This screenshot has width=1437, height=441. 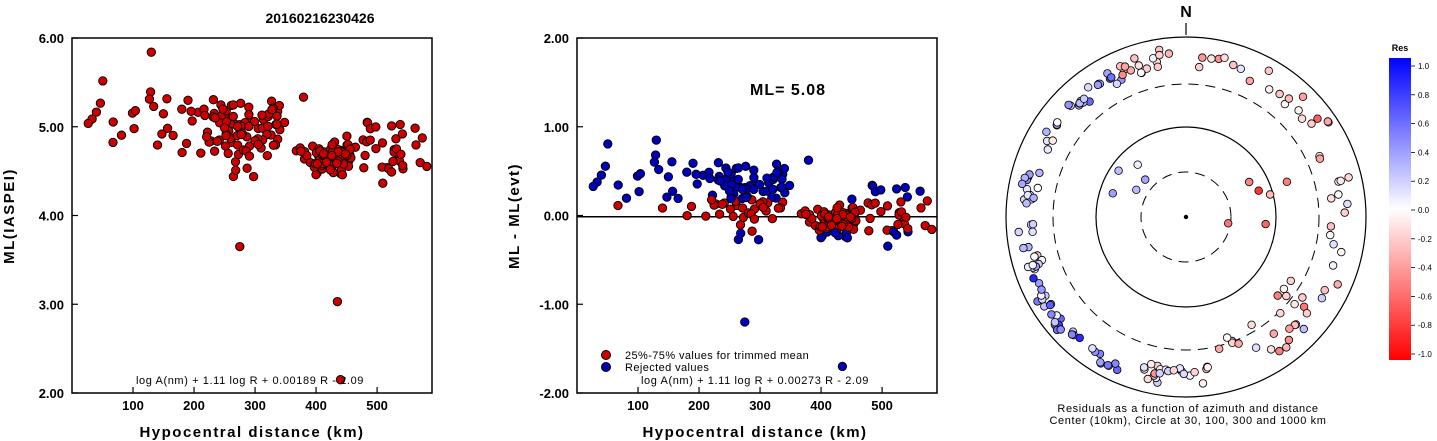 I want to click on x-tick-label: 500, so click(x=377, y=405).